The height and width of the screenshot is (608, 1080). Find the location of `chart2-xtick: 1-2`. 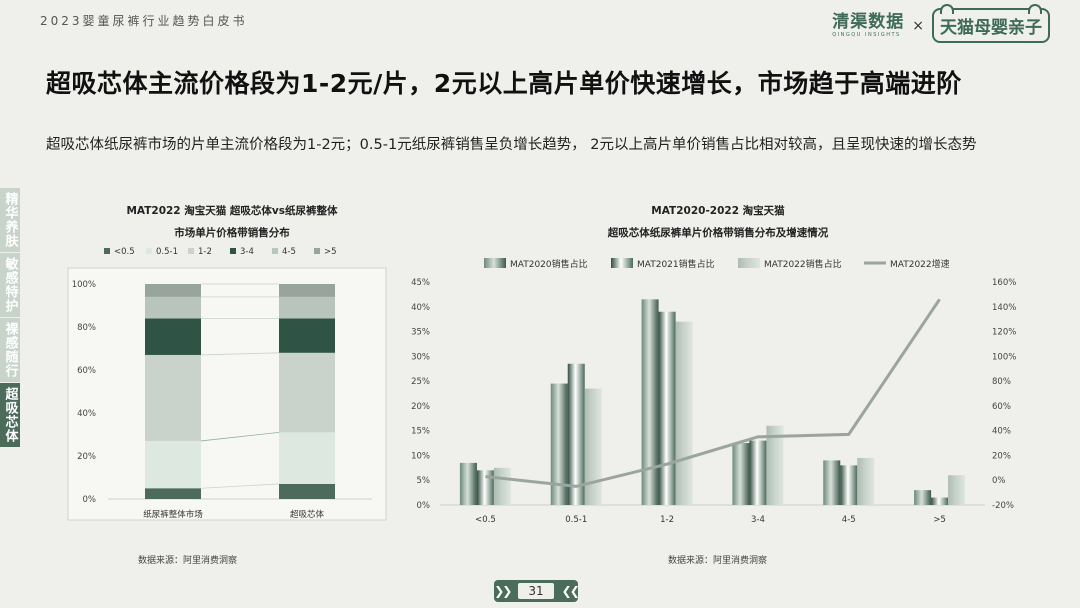

chart2-xtick: 1-2 is located at coordinates (667, 520).